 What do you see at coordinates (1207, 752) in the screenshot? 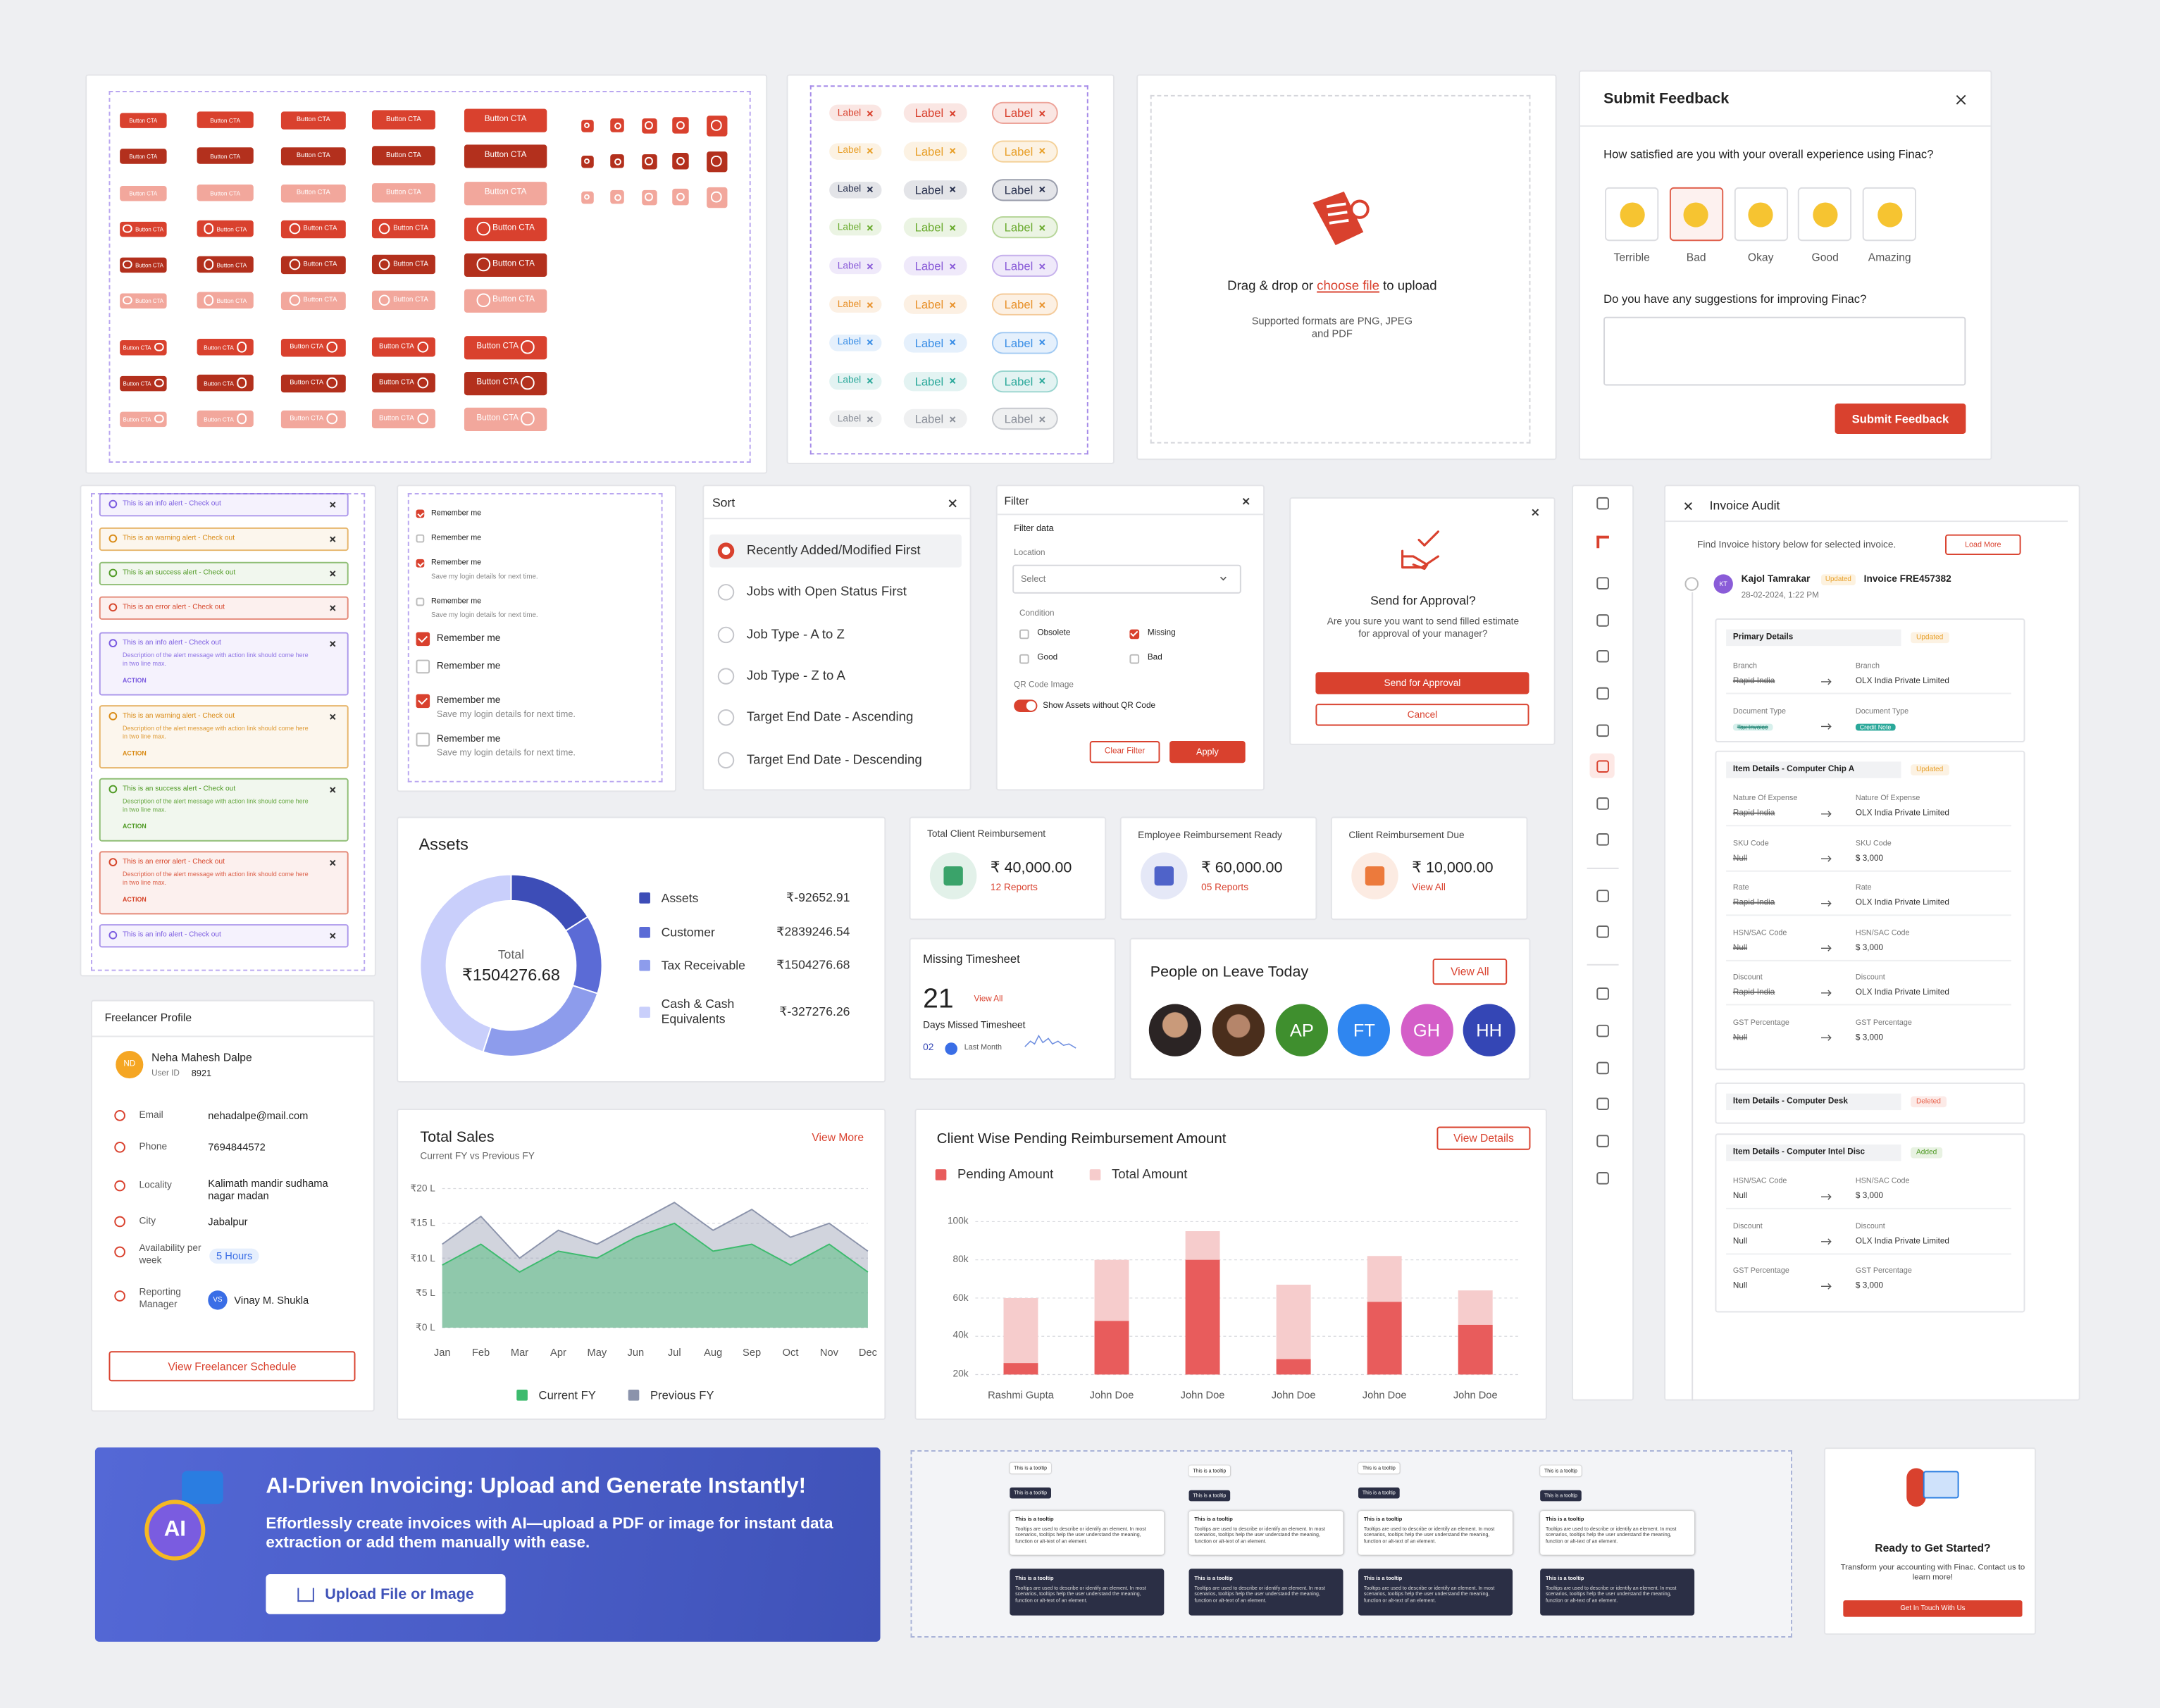
I see `apply-button: Apply` at bounding box center [1207, 752].